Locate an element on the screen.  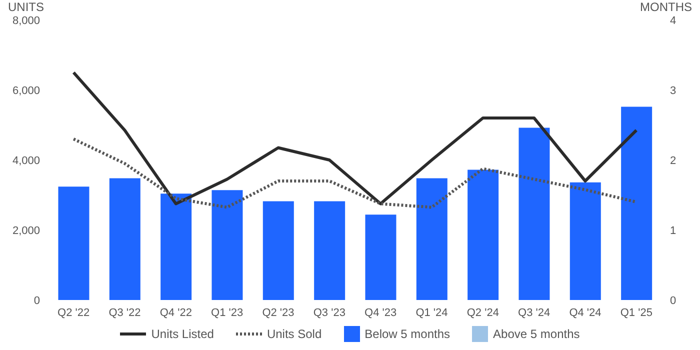
legend-label: Above 5 months is located at coordinates (536, 334).